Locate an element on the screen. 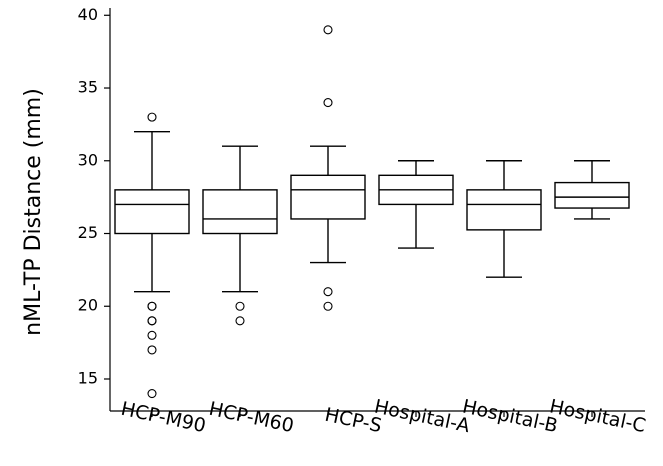  y-axis-title: nML-TP Distance (mm) is located at coordinates (33, 212).